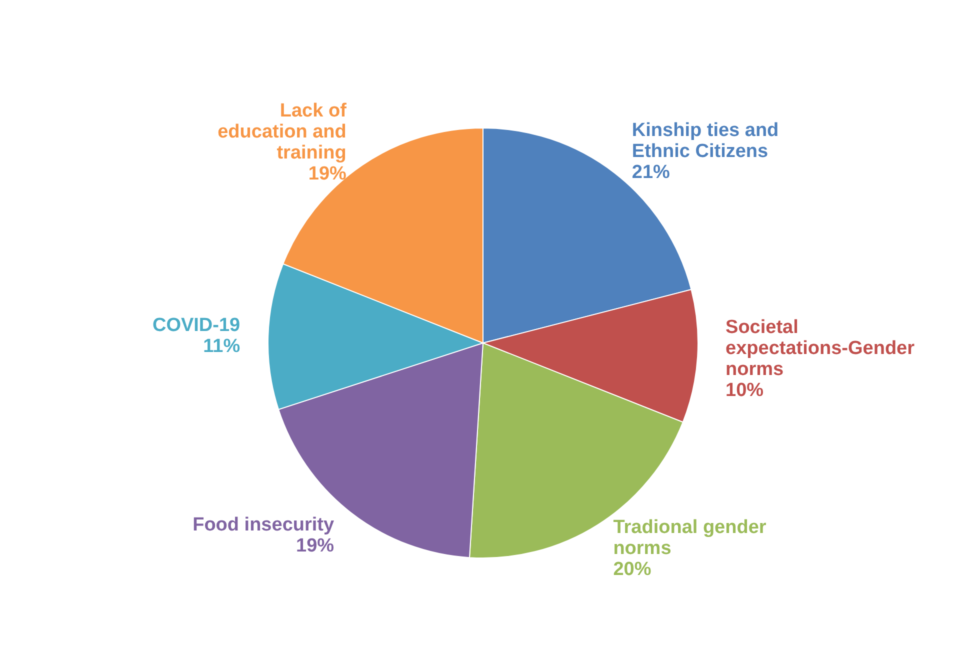 This screenshot has width=980, height=668. What do you see at coordinates (221, 345) in the screenshot?
I see `data-label: 11%` at bounding box center [221, 345].